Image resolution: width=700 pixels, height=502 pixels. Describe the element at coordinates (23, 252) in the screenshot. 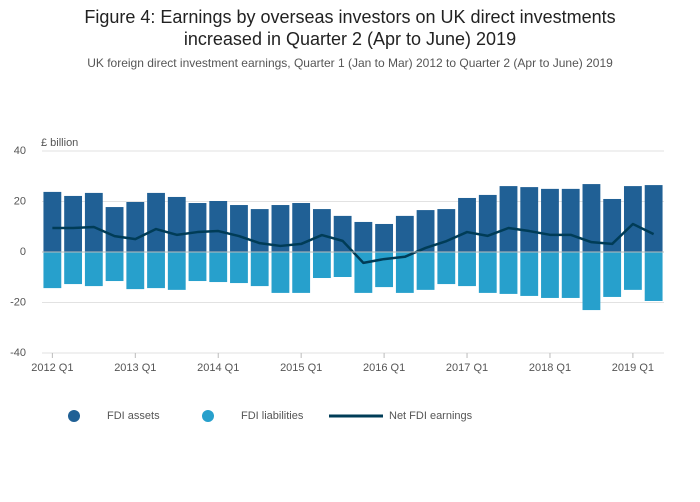

I see `y-tick-label: 0` at that location.